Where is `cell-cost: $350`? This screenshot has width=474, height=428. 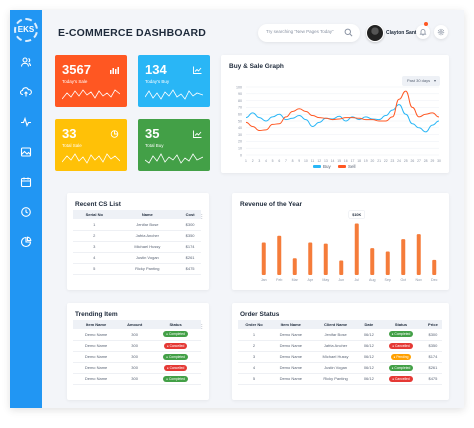 cell-cost: $350 is located at coordinates (190, 236).